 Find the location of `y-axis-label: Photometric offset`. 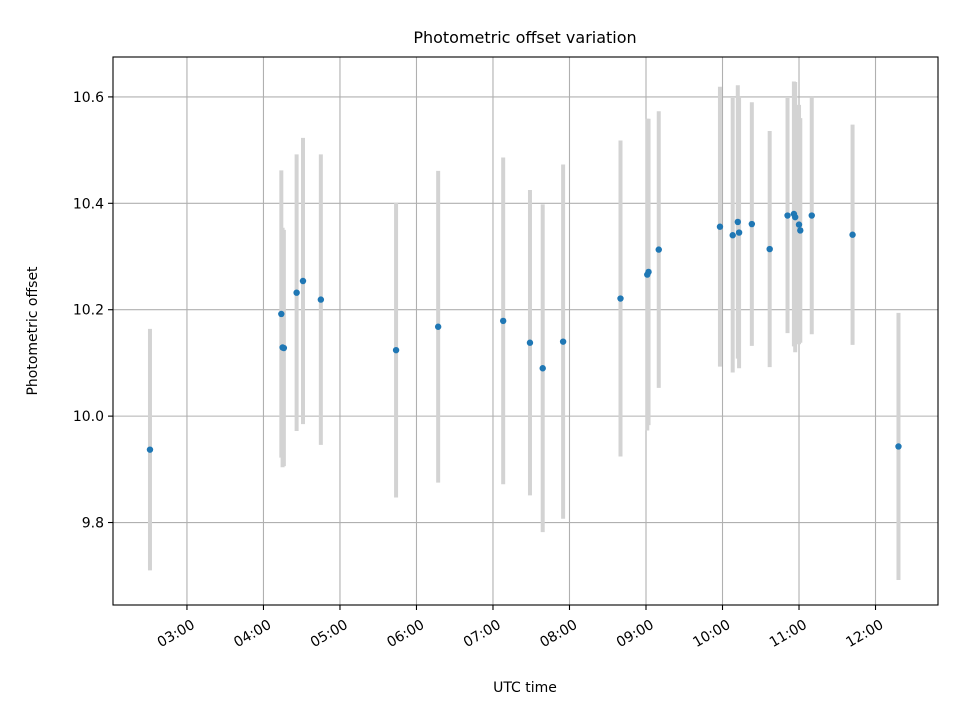

y-axis-label: Photometric offset is located at coordinates (33, 331).